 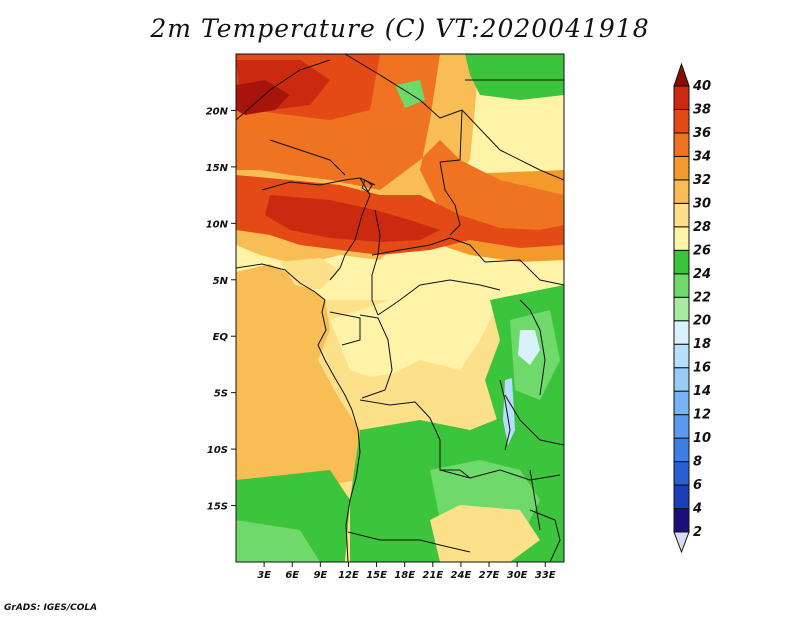 I want to click on rift-lake, so click(x=509, y=411).